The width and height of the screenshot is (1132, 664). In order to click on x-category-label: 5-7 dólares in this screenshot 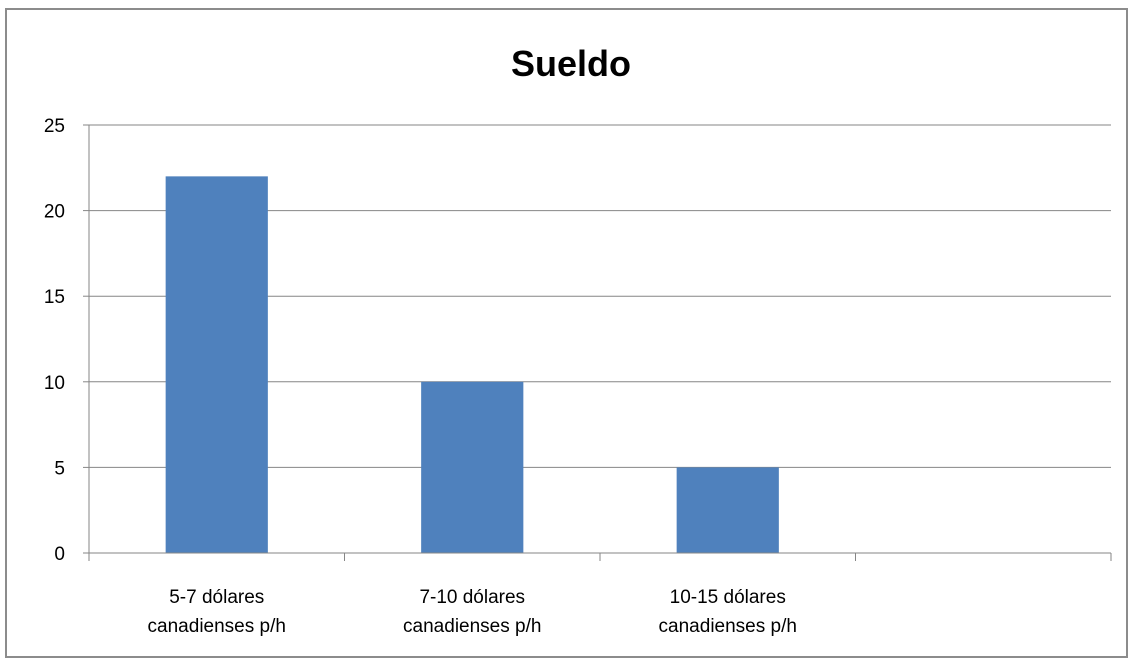, I will do `click(216, 597)`.